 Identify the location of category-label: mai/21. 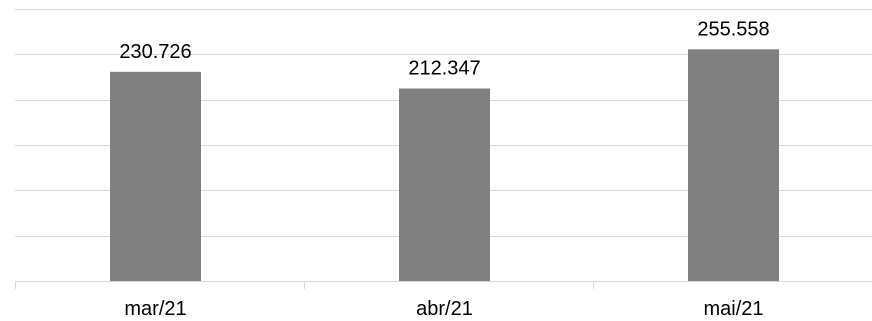
(733, 309).